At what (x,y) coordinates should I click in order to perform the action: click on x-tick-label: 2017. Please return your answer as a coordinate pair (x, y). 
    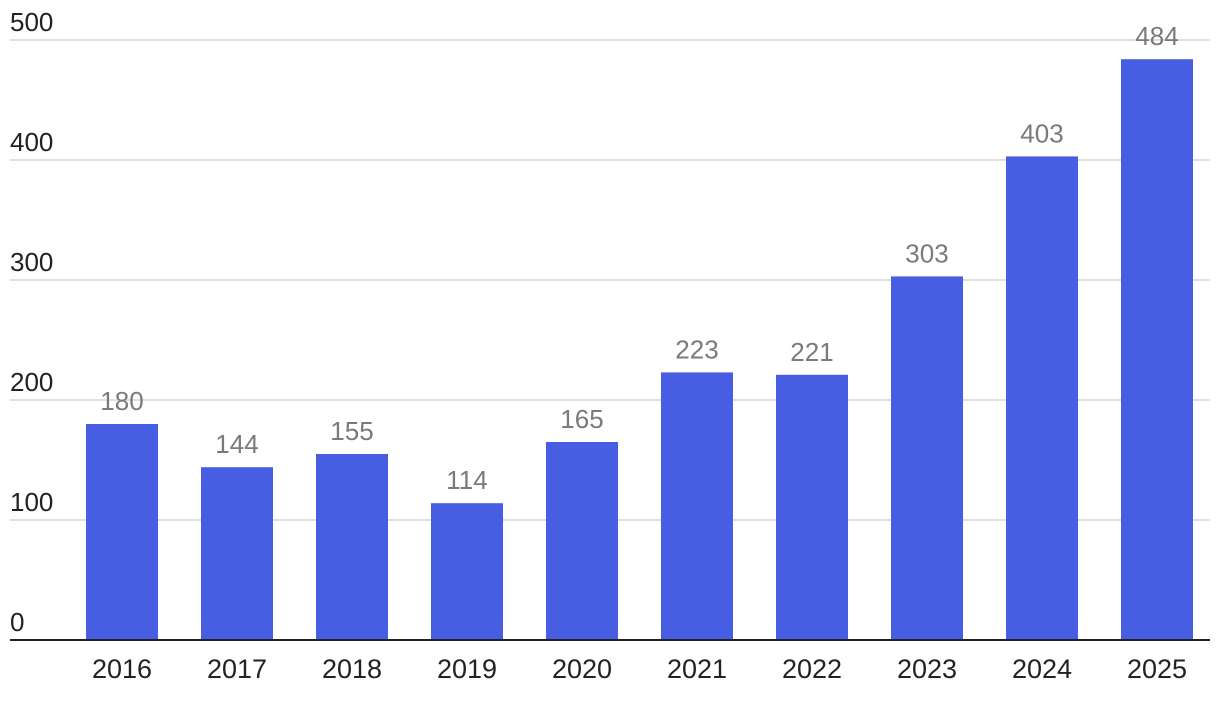
    Looking at the image, I should click on (237, 669).